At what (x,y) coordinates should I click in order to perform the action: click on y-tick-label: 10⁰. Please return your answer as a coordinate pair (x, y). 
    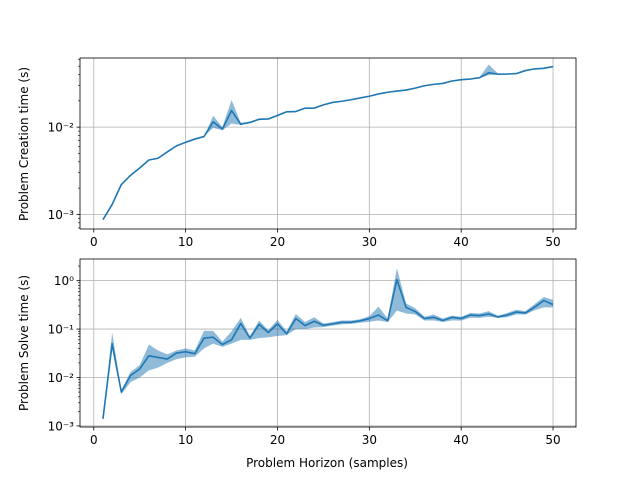
    Looking at the image, I should click on (64, 281).